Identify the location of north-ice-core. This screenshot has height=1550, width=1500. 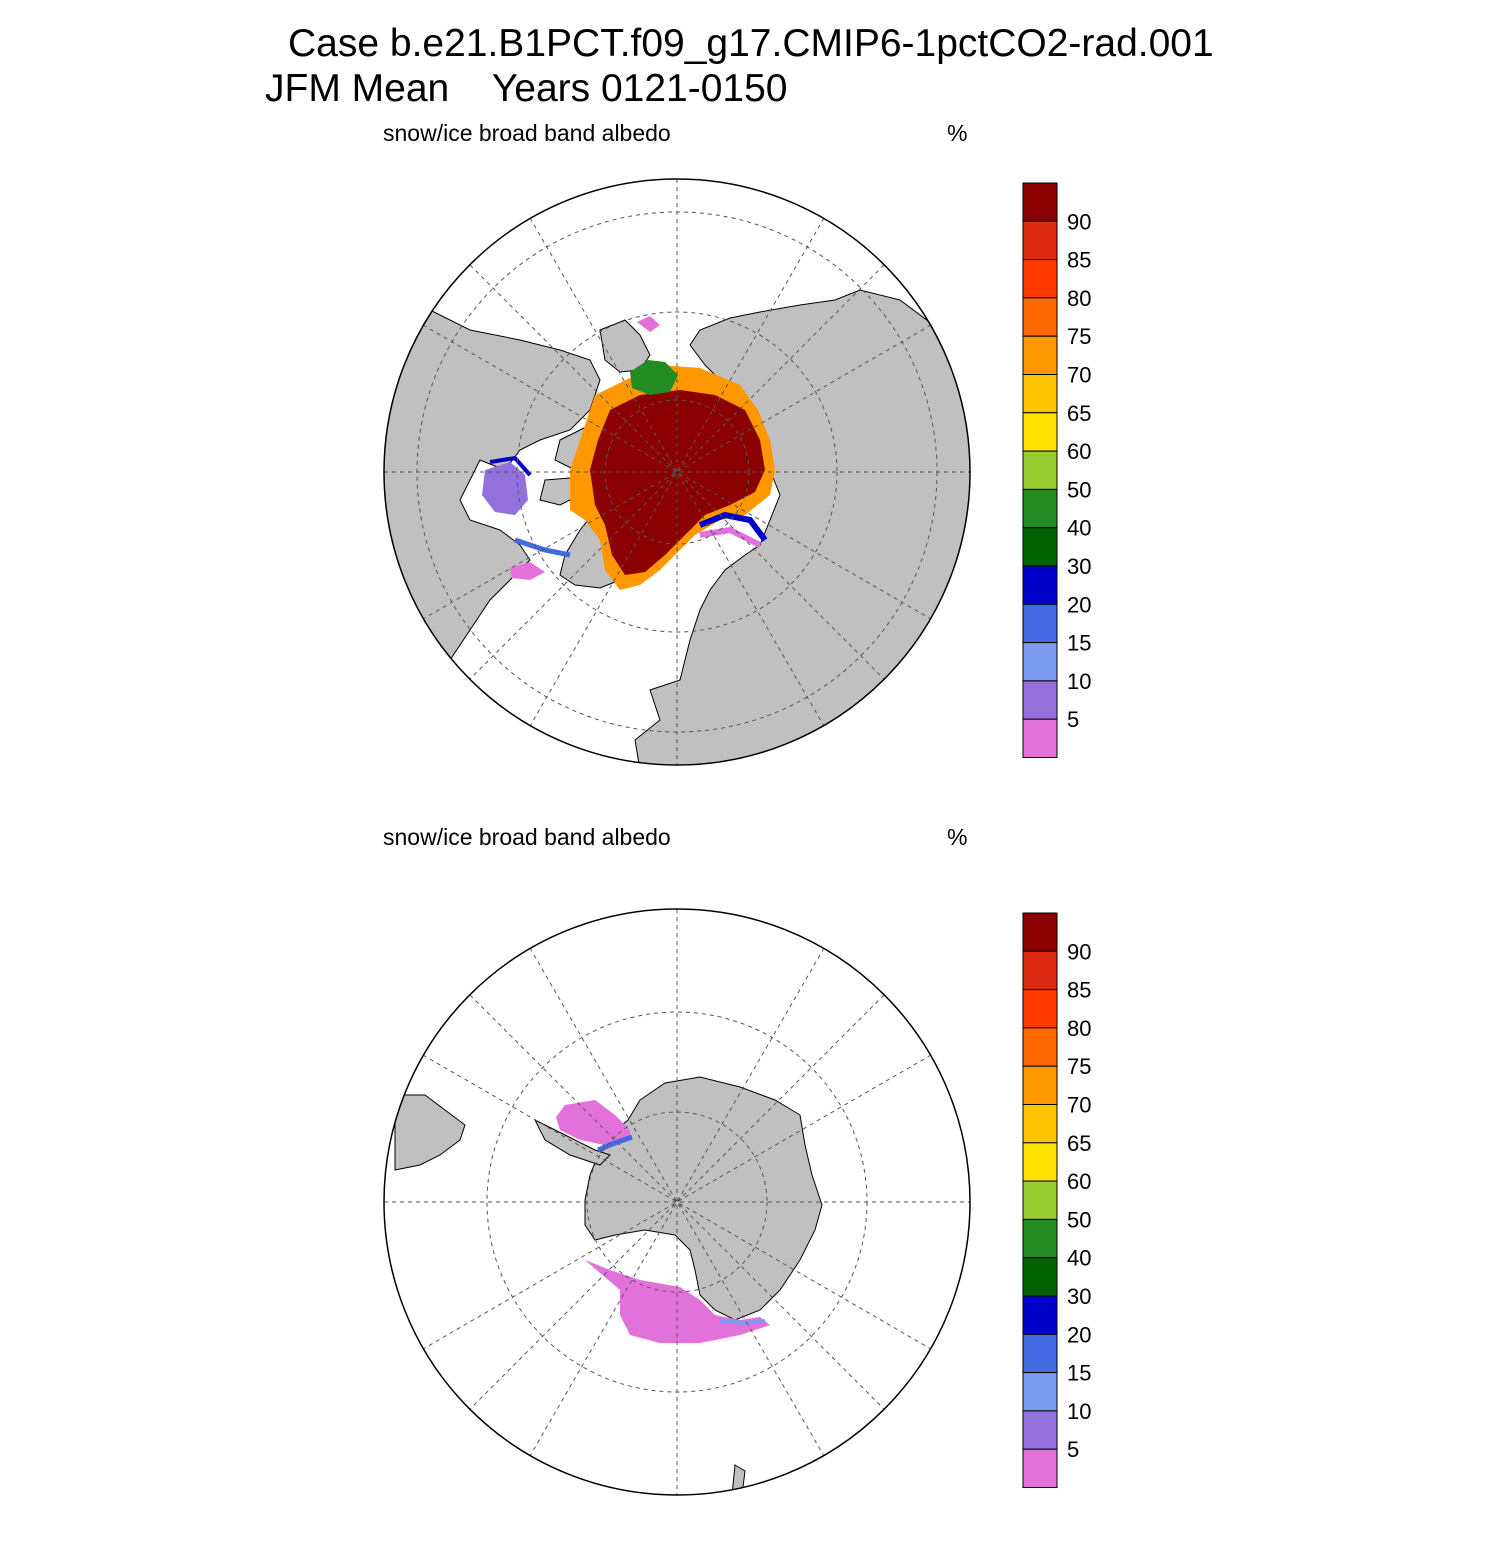
(677, 482).